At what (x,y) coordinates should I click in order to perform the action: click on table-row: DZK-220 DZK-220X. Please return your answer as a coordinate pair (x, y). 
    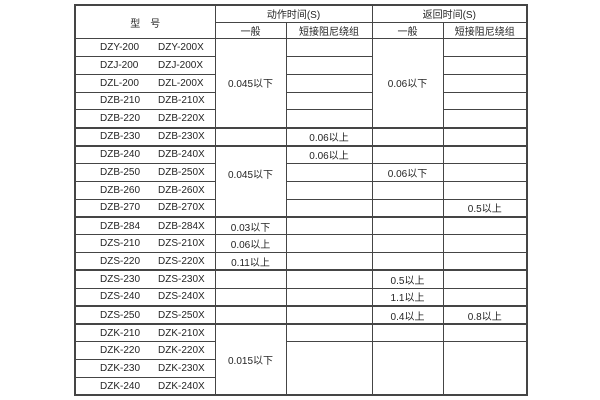
    Looking at the image, I should click on (301, 368).